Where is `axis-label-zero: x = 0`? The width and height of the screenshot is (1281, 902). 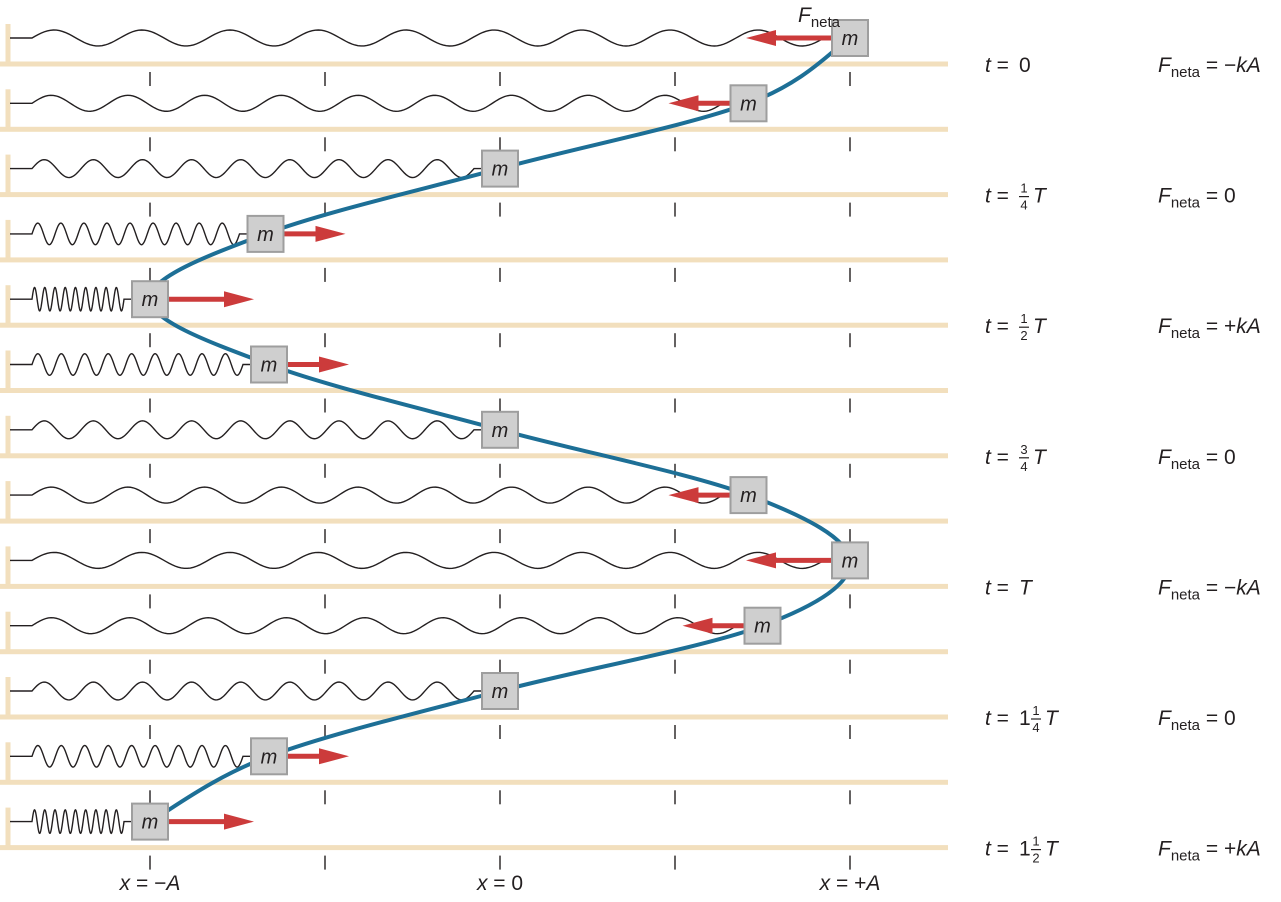
axis-label-zero: x = 0 is located at coordinates (499, 883).